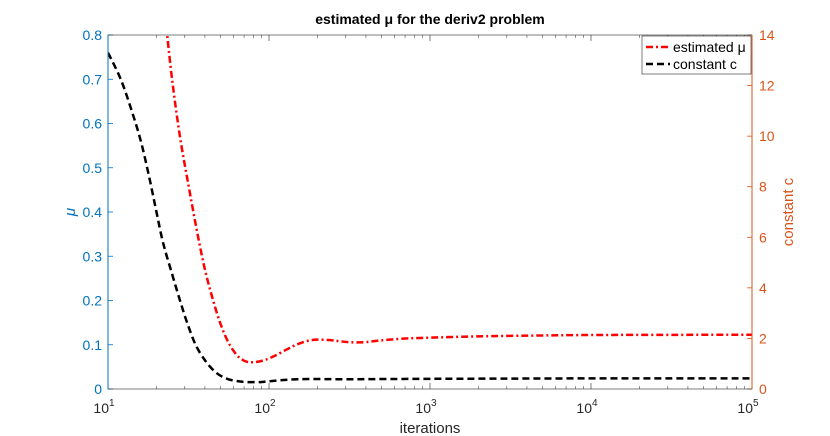  I want to click on x-tick-label: 10², so click(265, 407).